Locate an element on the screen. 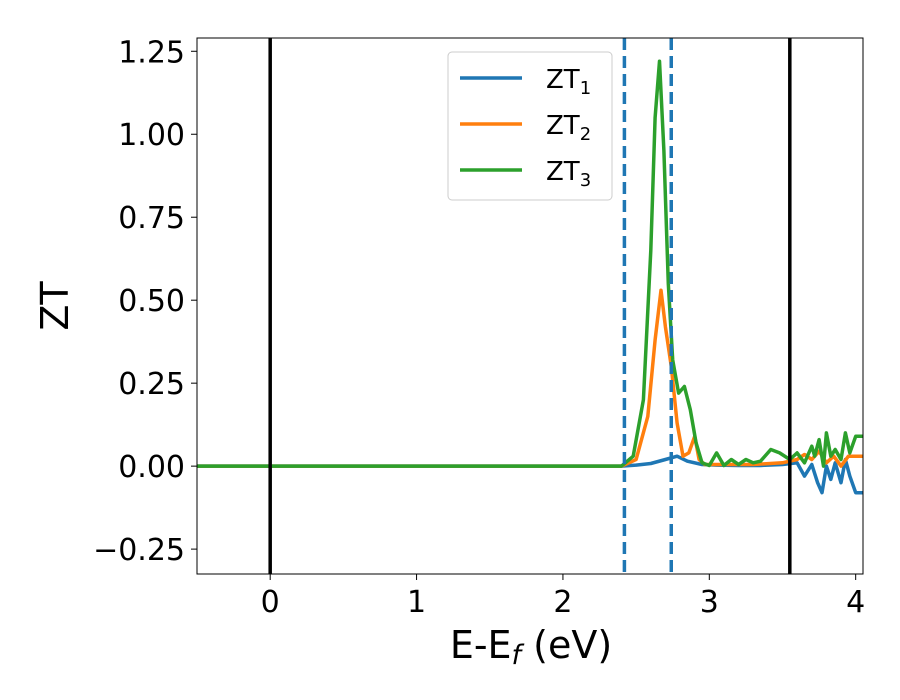  x-axis-label: E-Ef (eV) is located at coordinates (531, 647).